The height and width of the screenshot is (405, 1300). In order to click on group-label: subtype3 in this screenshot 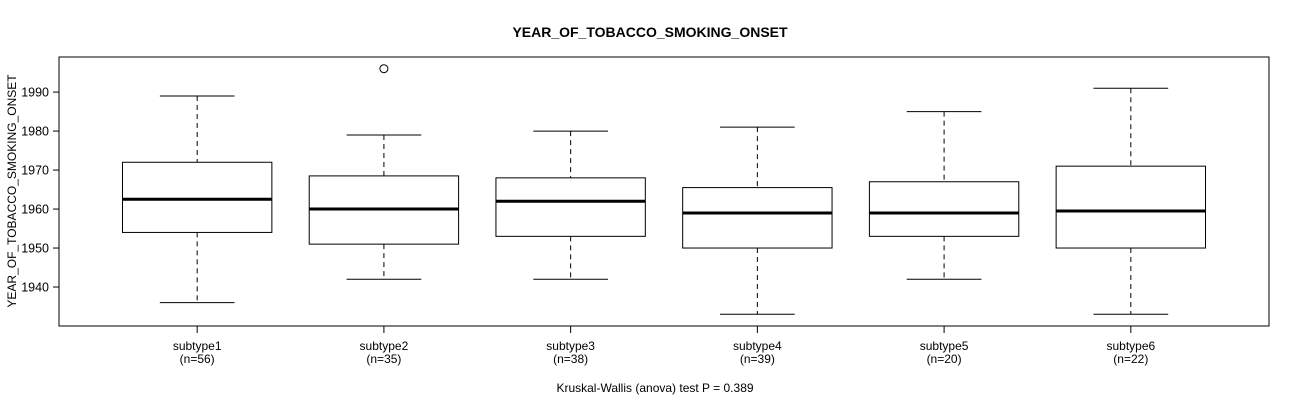, I will do `click(570, 346)`.